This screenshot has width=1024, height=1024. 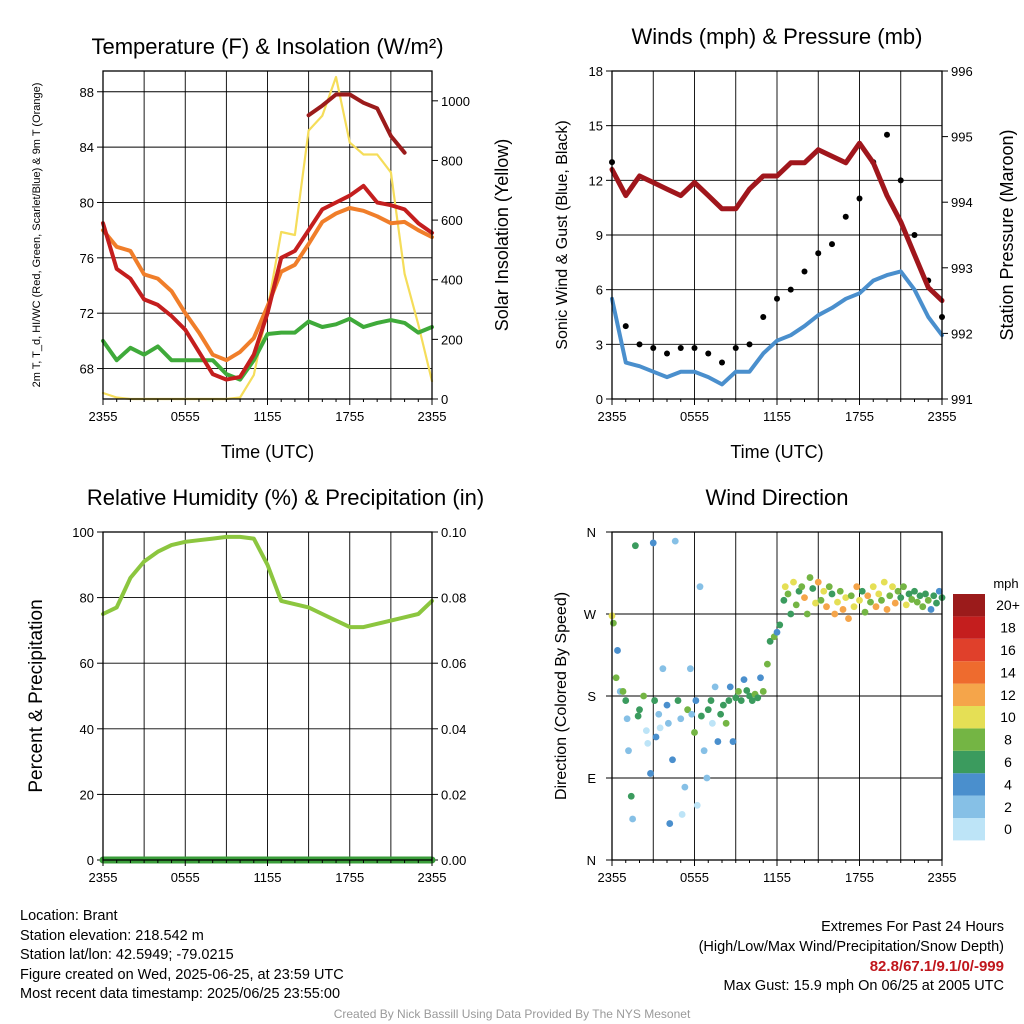 I want to click on y-tick-label: 40, so click(x=87, y=729).